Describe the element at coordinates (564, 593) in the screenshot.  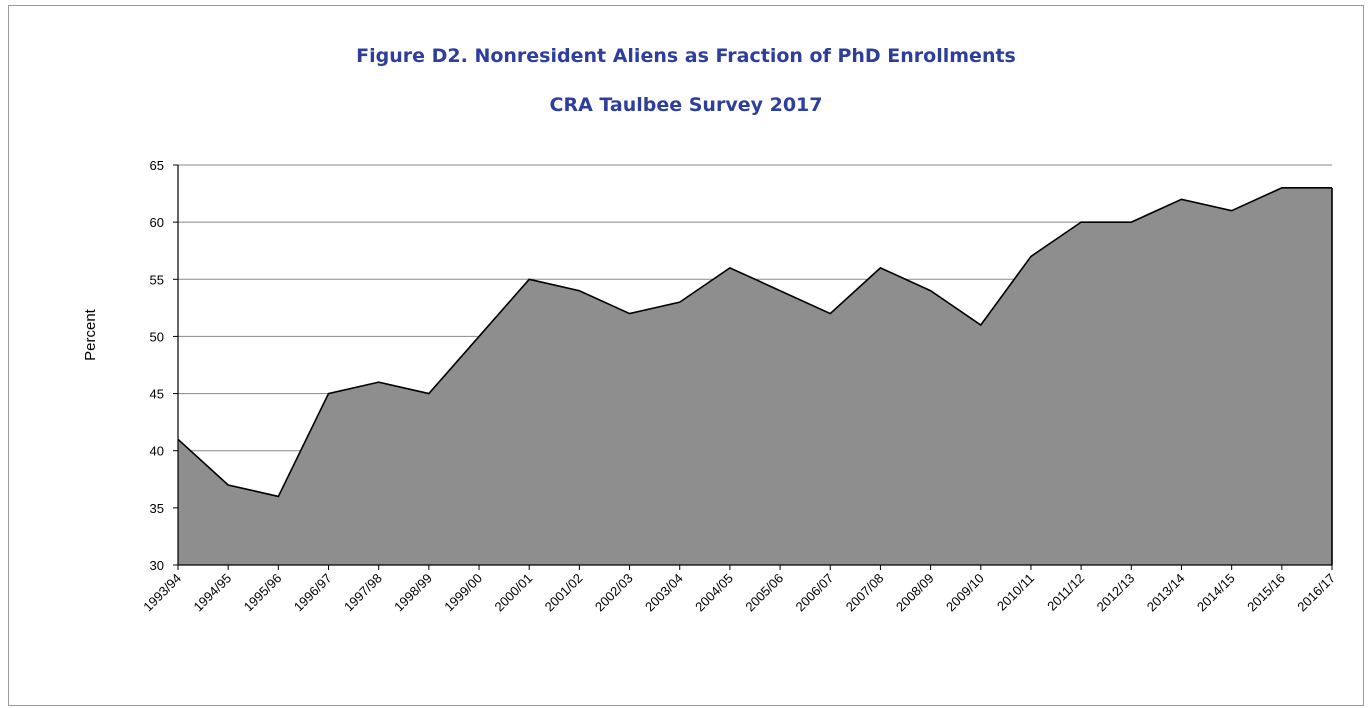
I see `x-tick-label: 2001/02` at that location.